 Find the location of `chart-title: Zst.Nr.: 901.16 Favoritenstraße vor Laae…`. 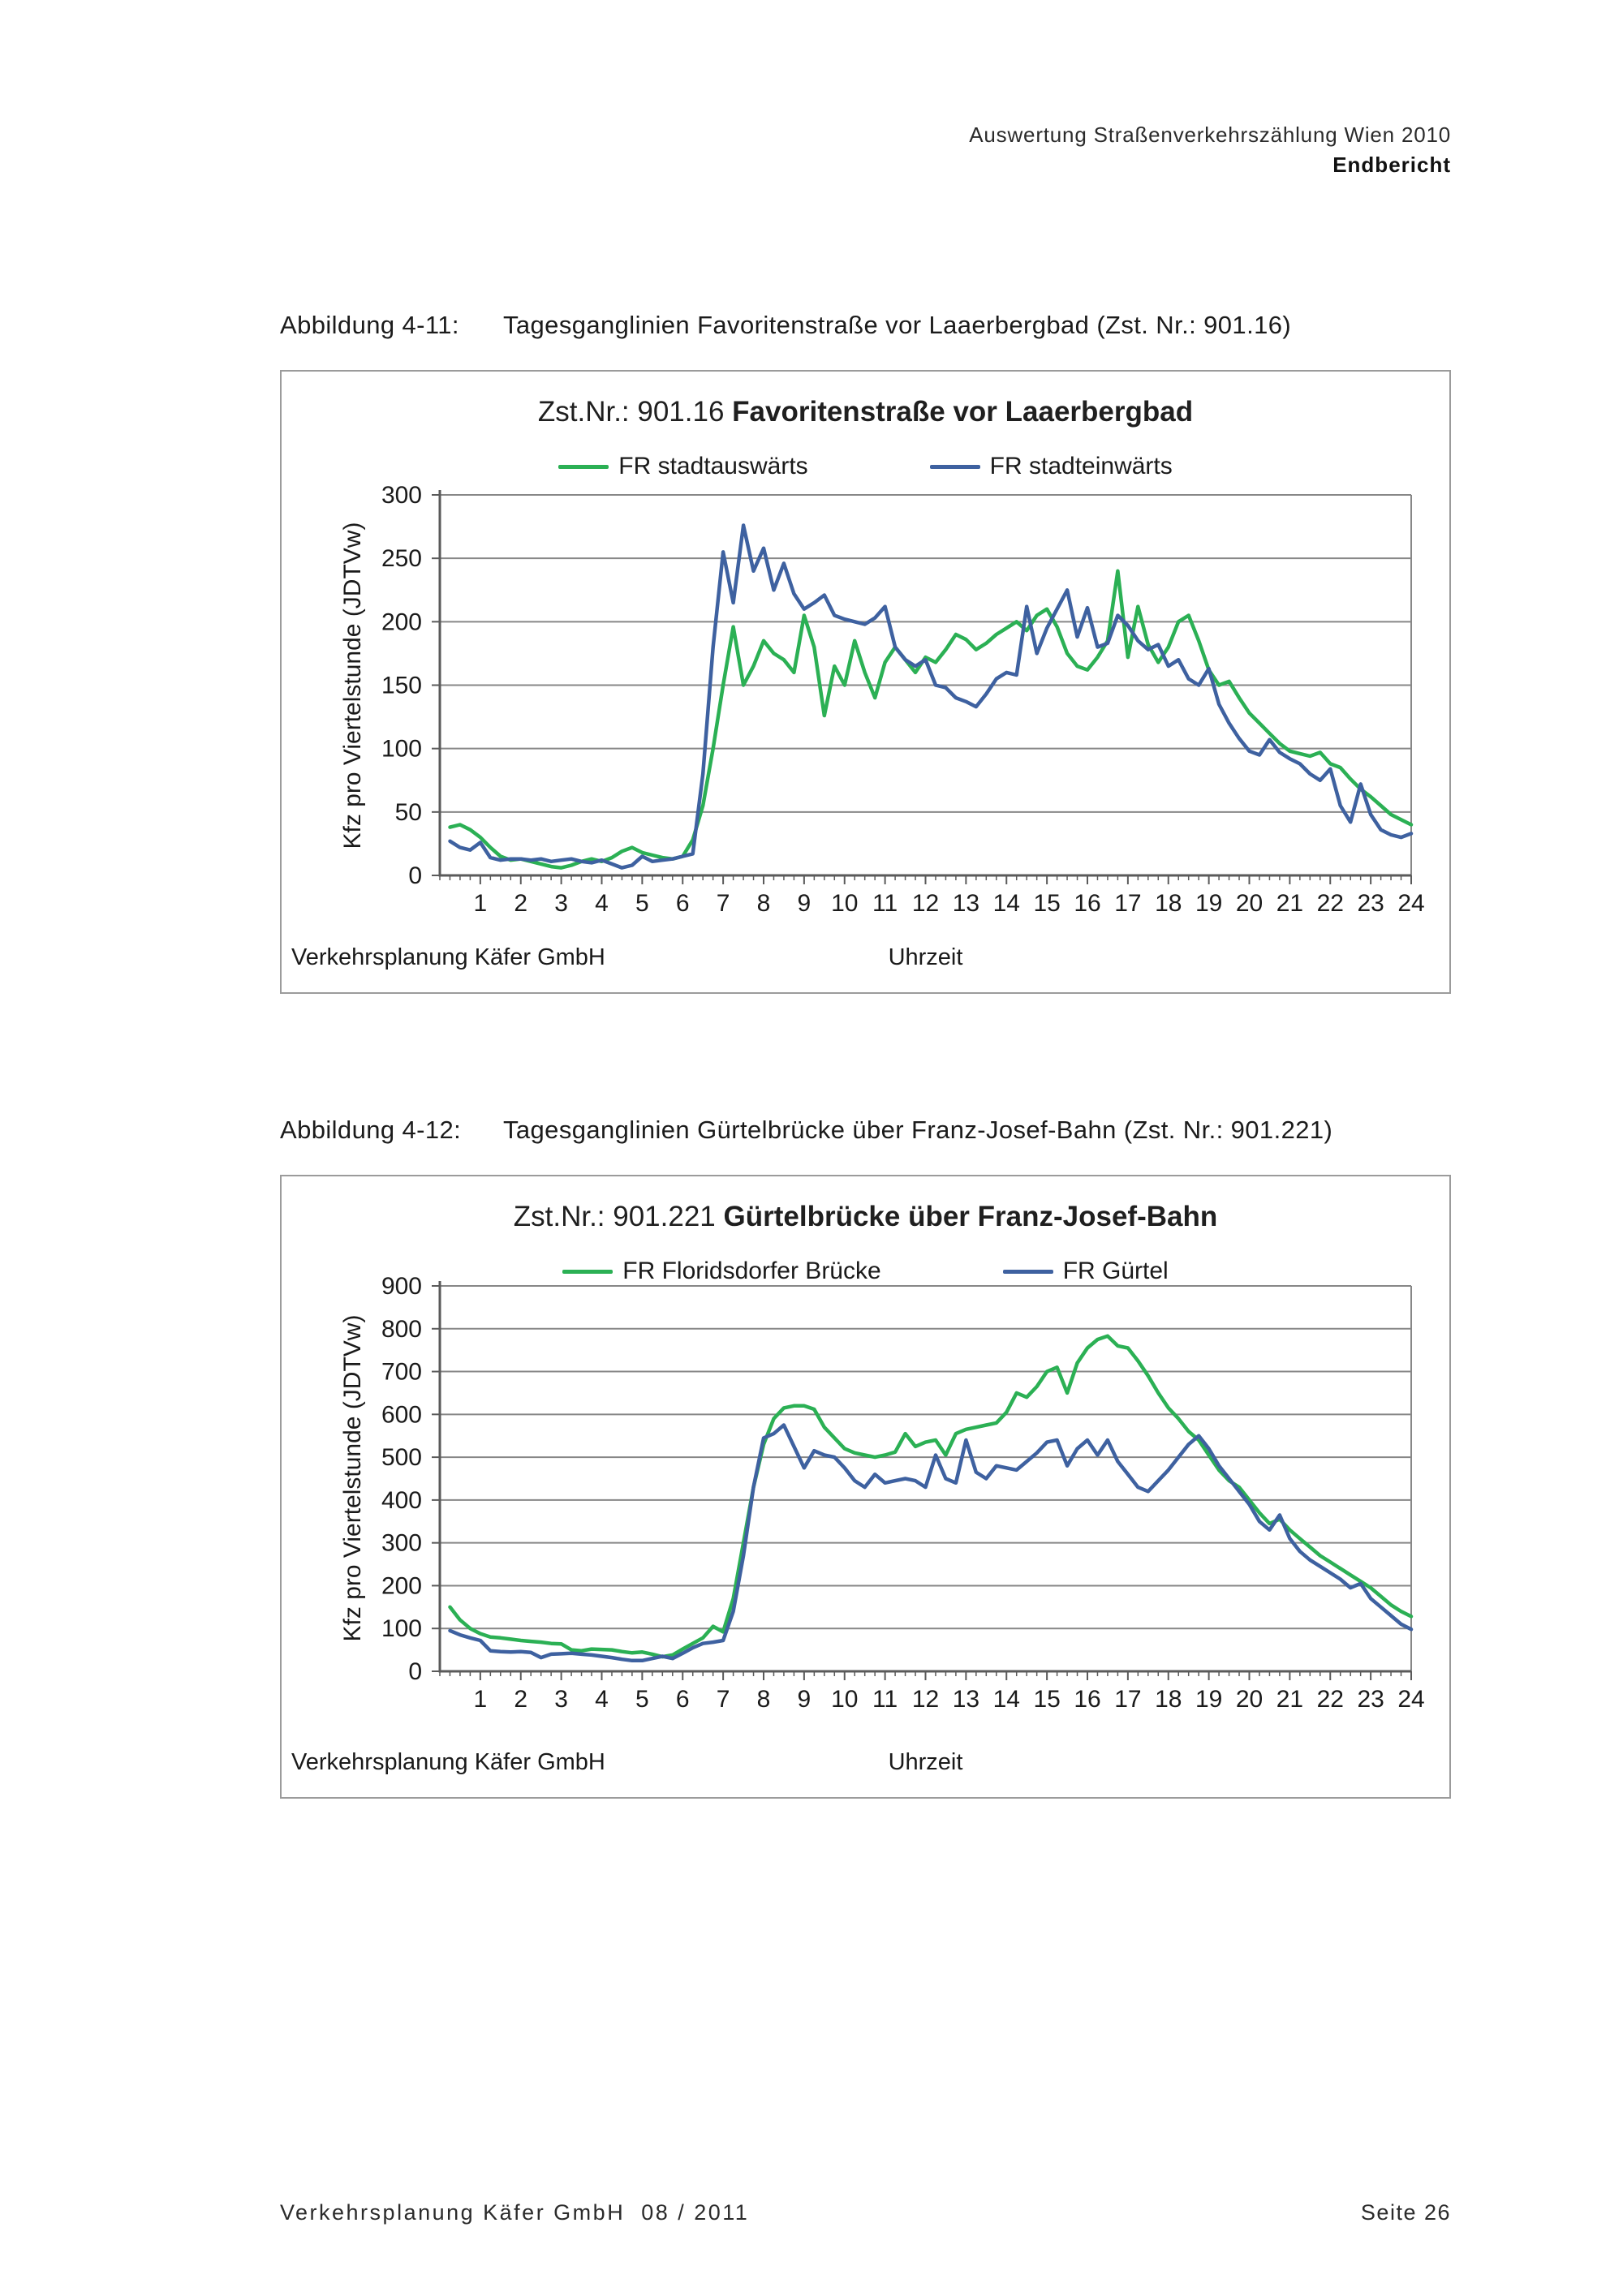

chart-title: Zst.Nr.: 901.16 Favoritenstraße vor Laae… is located at coordinates (865, 412).